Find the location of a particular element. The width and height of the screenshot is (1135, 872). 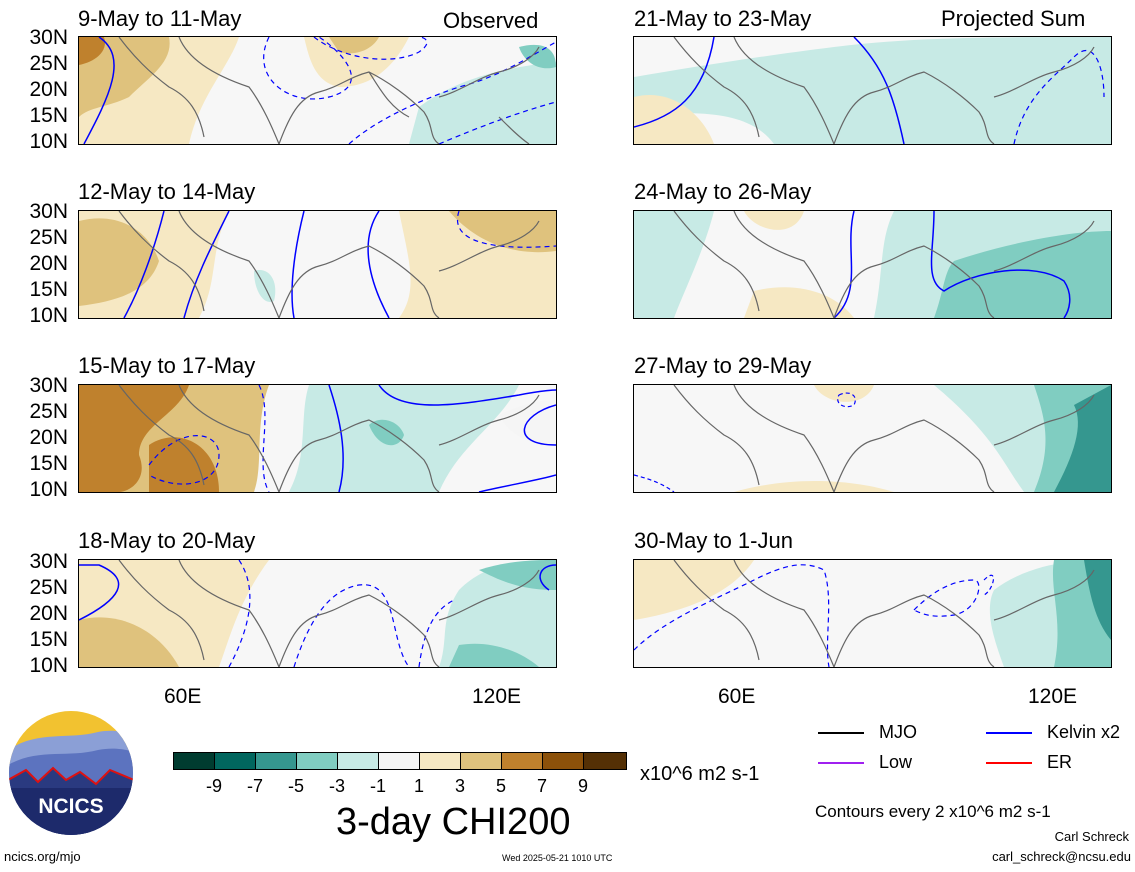

footer-timestamp: Wed 2025-05-21 1010 UTC is located at coordinates (557, 858).